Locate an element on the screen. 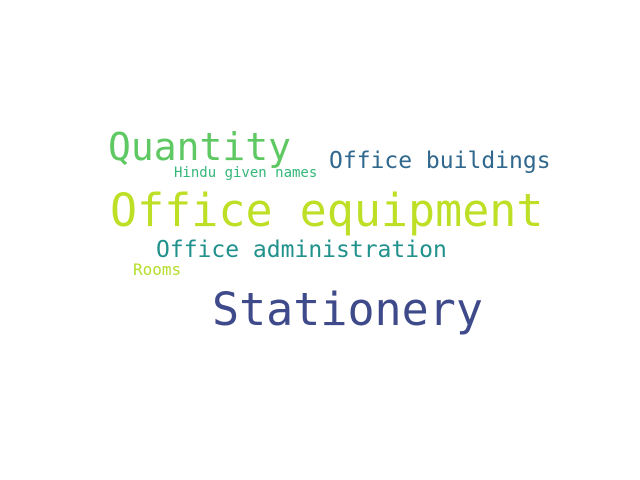  word-stationery: Stationery is located at coordinates (347, 309).